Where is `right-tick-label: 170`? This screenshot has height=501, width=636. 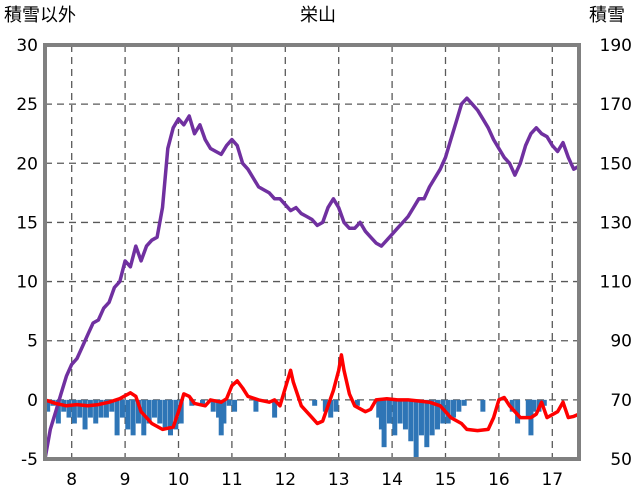 right-tick-label: 170 is located at coordinates (616, 105).